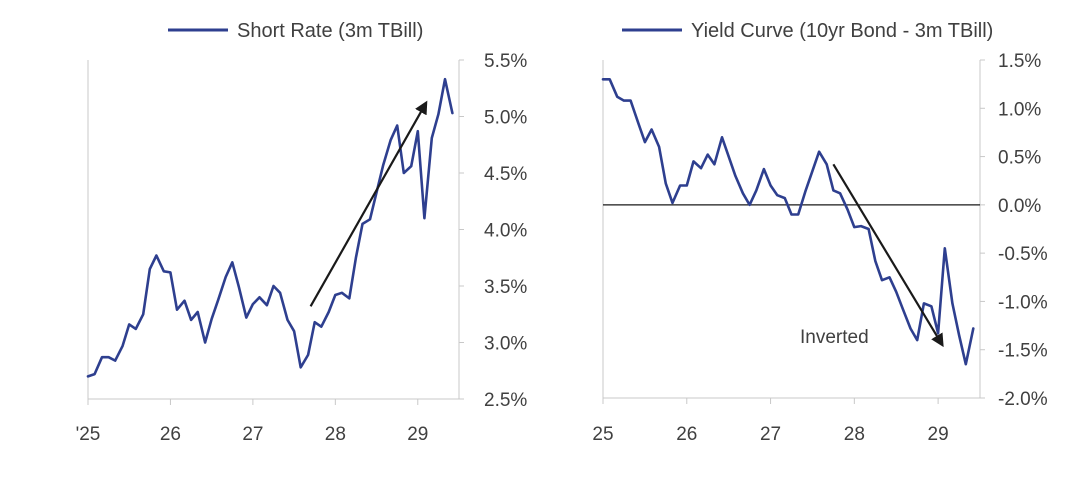 Image resolution: width=1080 pixels, height=482 pixels. I want to click on y-tick-label: 5.5%, so click(505, 61).